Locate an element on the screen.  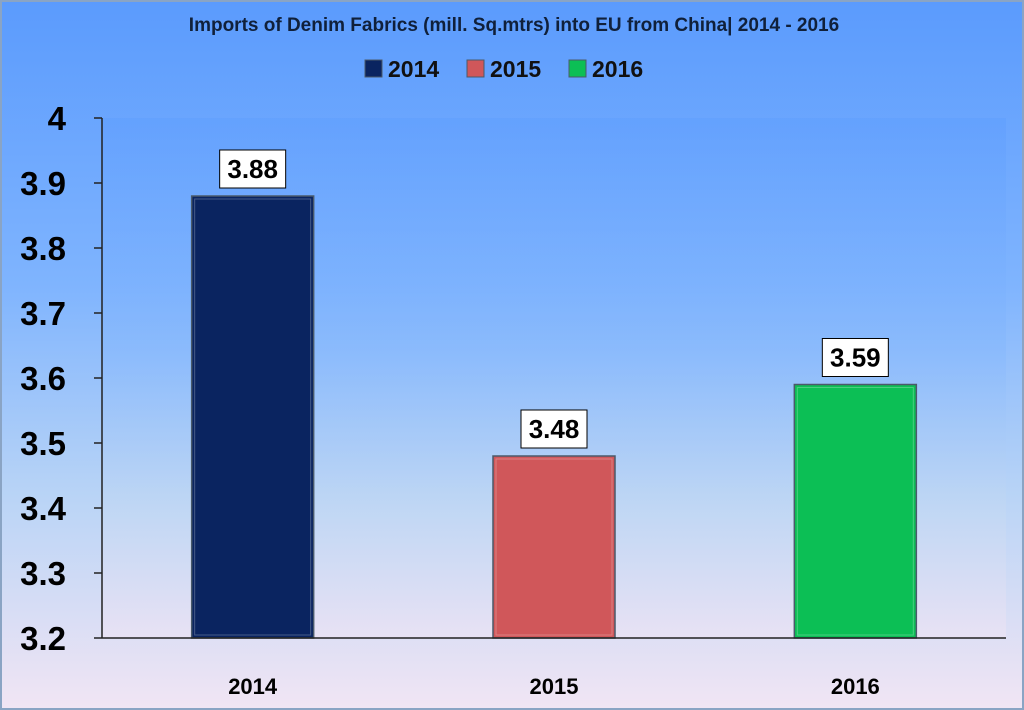
bar-2014 is located at coordinates (252, 417).